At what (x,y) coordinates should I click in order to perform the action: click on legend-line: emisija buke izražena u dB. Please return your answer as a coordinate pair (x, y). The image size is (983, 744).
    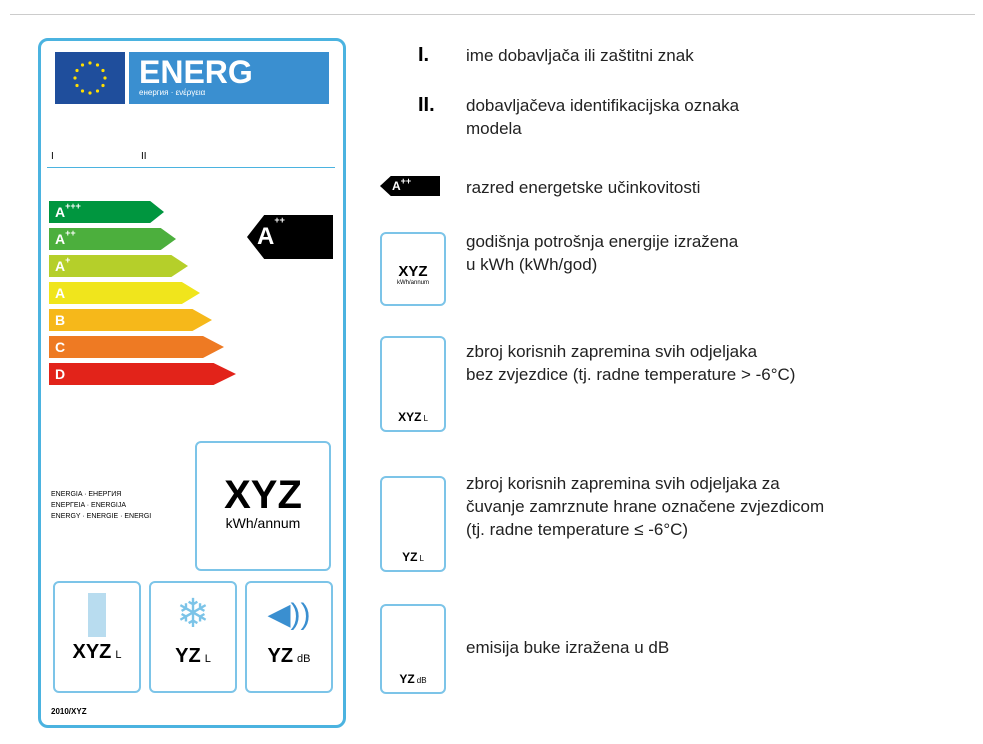
    Looking at the image, I should click on (568, 647).